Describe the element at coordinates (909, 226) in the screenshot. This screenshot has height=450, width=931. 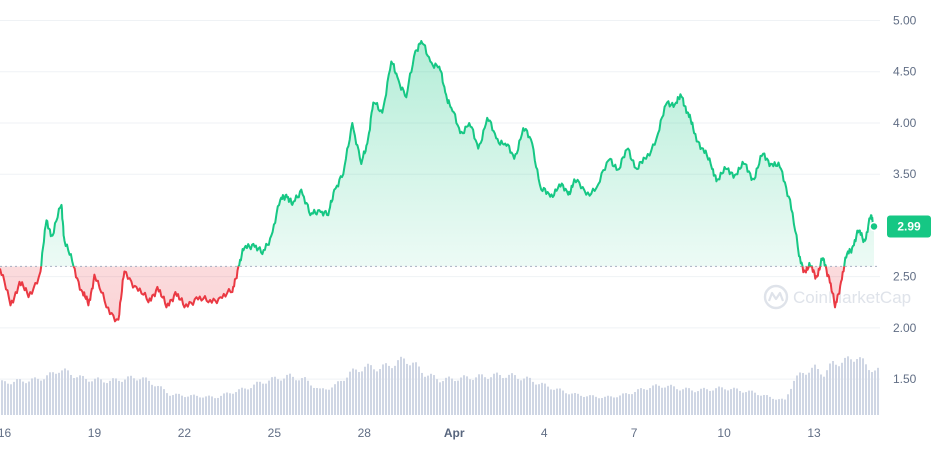
I see `current-price-badge-bg` at that location.